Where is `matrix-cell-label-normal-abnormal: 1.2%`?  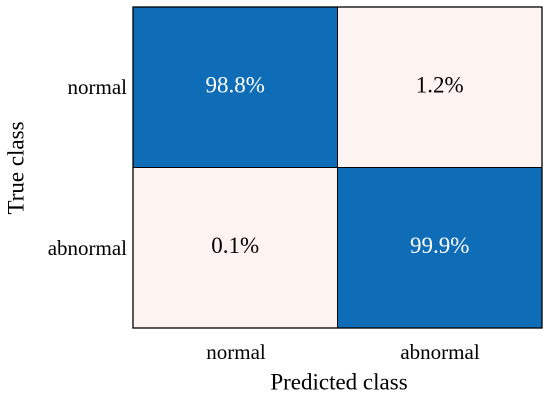
matrix-cell-label-normal-abnormal: 1.2% is located at coordinates (440, 85).